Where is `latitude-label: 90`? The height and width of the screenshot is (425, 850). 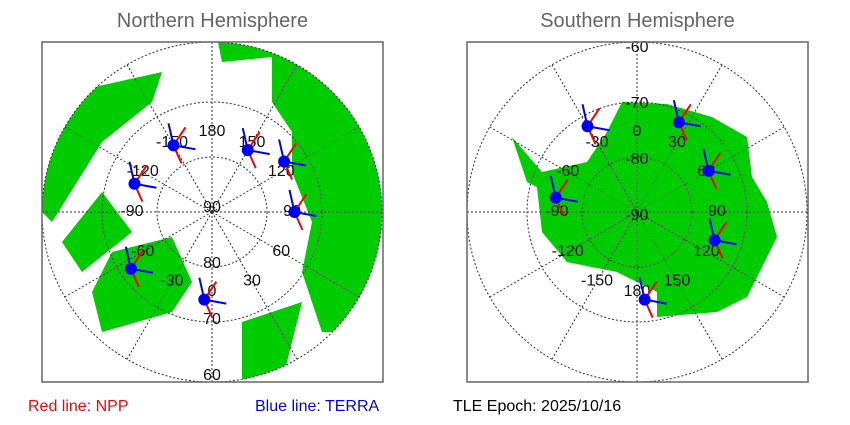 latitude-label: 90 is located at coordinates (212, 207).